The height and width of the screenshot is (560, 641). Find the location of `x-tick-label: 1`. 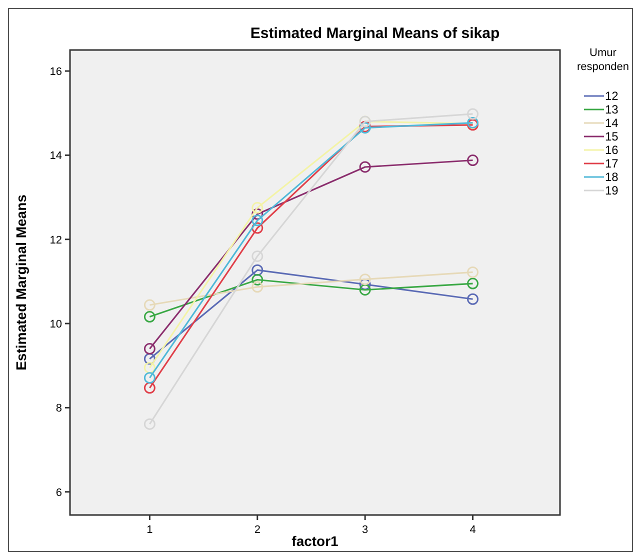

x-tick-label: 1 is located at coordinates (149, 530).